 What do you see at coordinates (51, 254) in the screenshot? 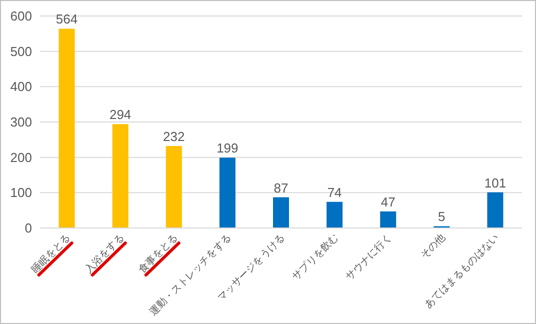
I see `x-tick-label: 睡眠をとる` at bounding box center [51, 254].